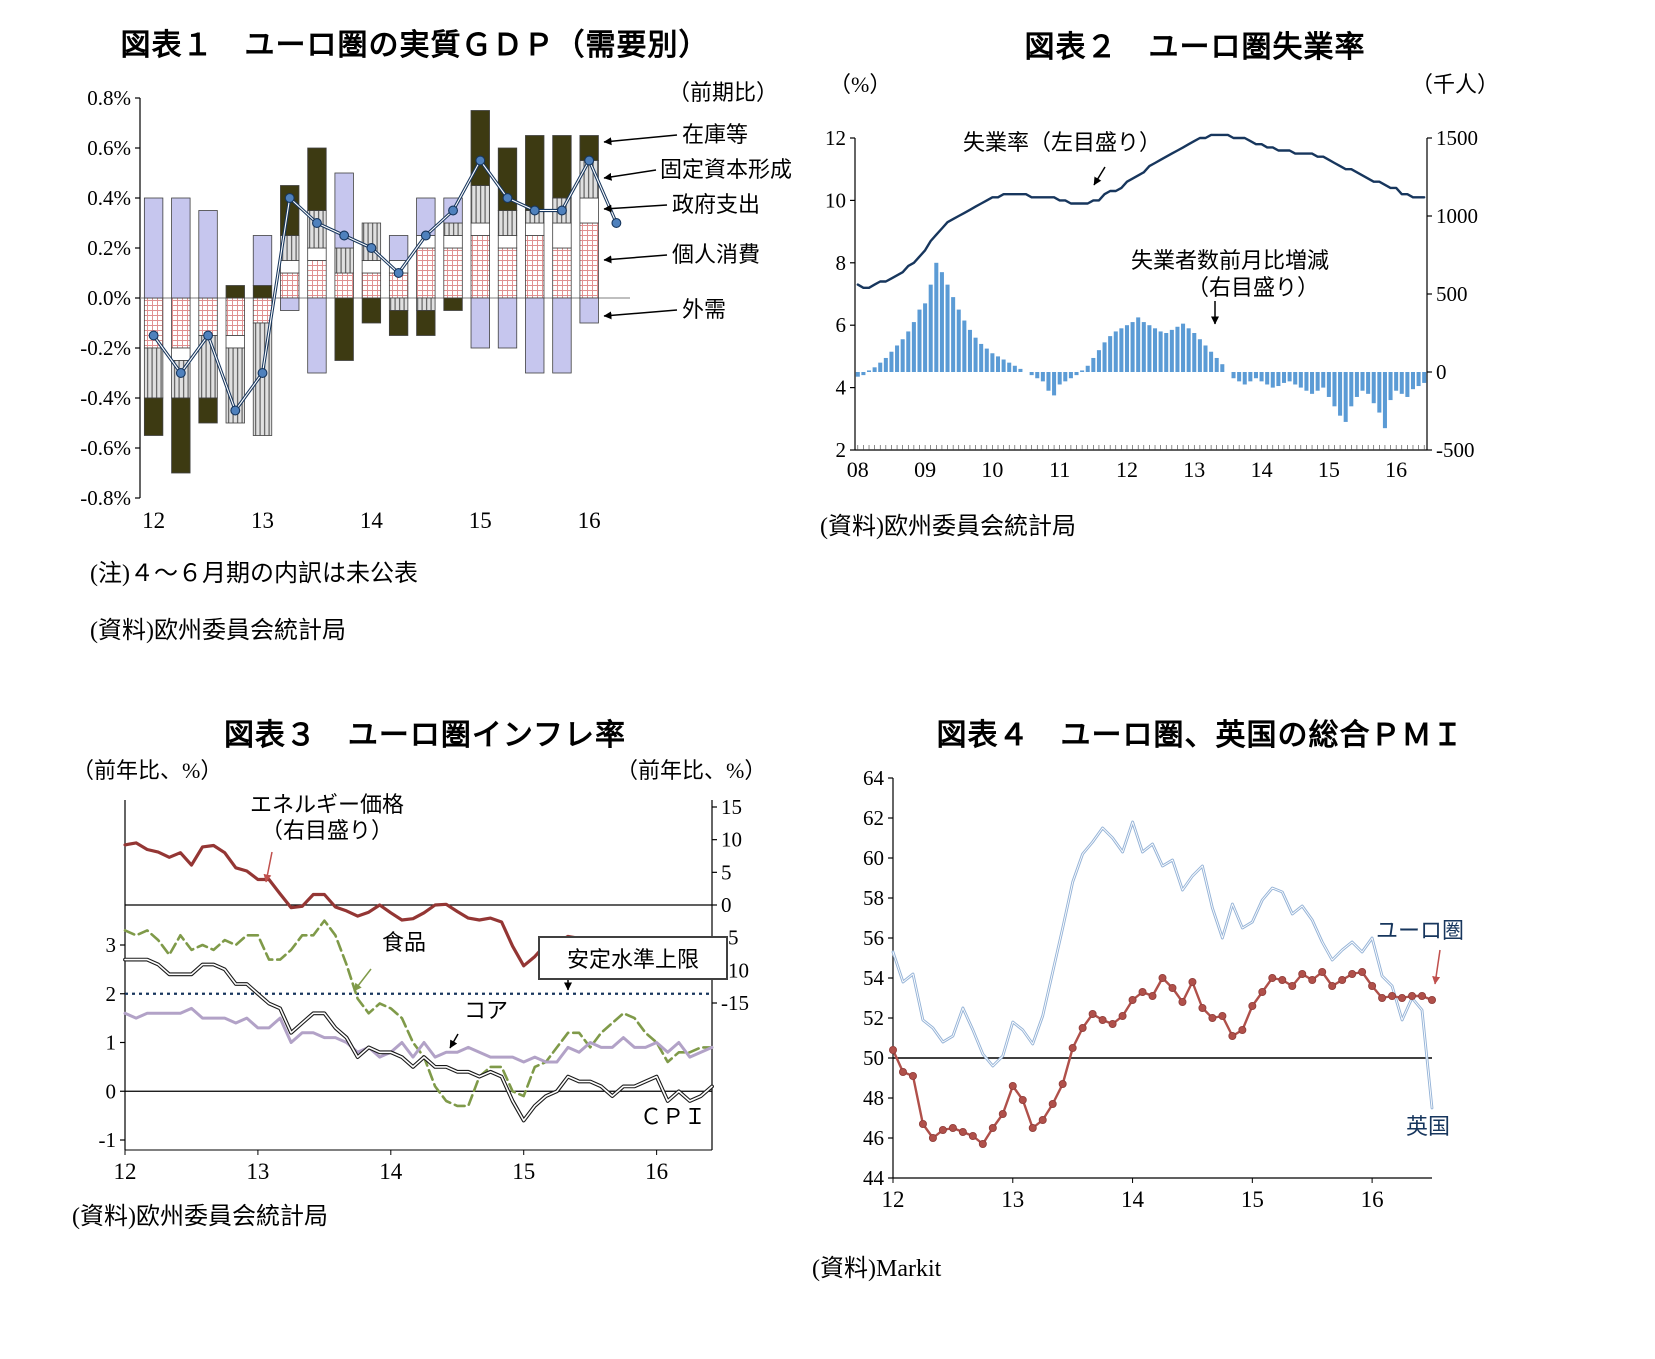 The width and height of the screenshot is (1655, 1359). I want to click on fig1-legend-external-label: 外需, so click(704, 309).